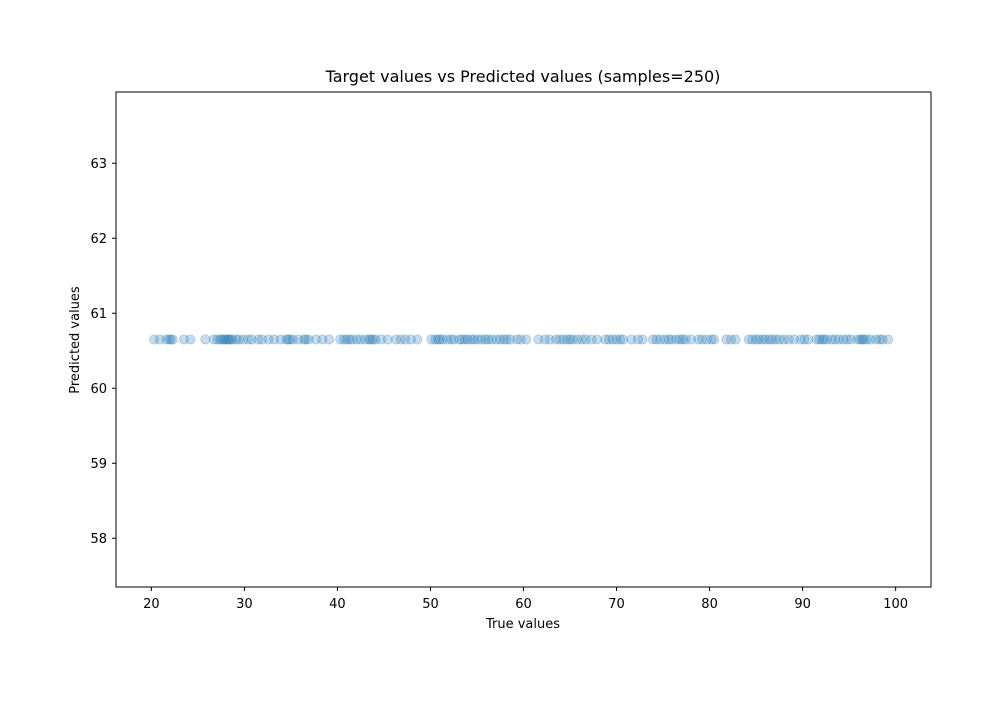 Image resolution: width=1000 pixels, height=704 pixels. Describe the element at coordinates (98, 314) in the screenshot. I see `y-tick-label: 61` at that location.